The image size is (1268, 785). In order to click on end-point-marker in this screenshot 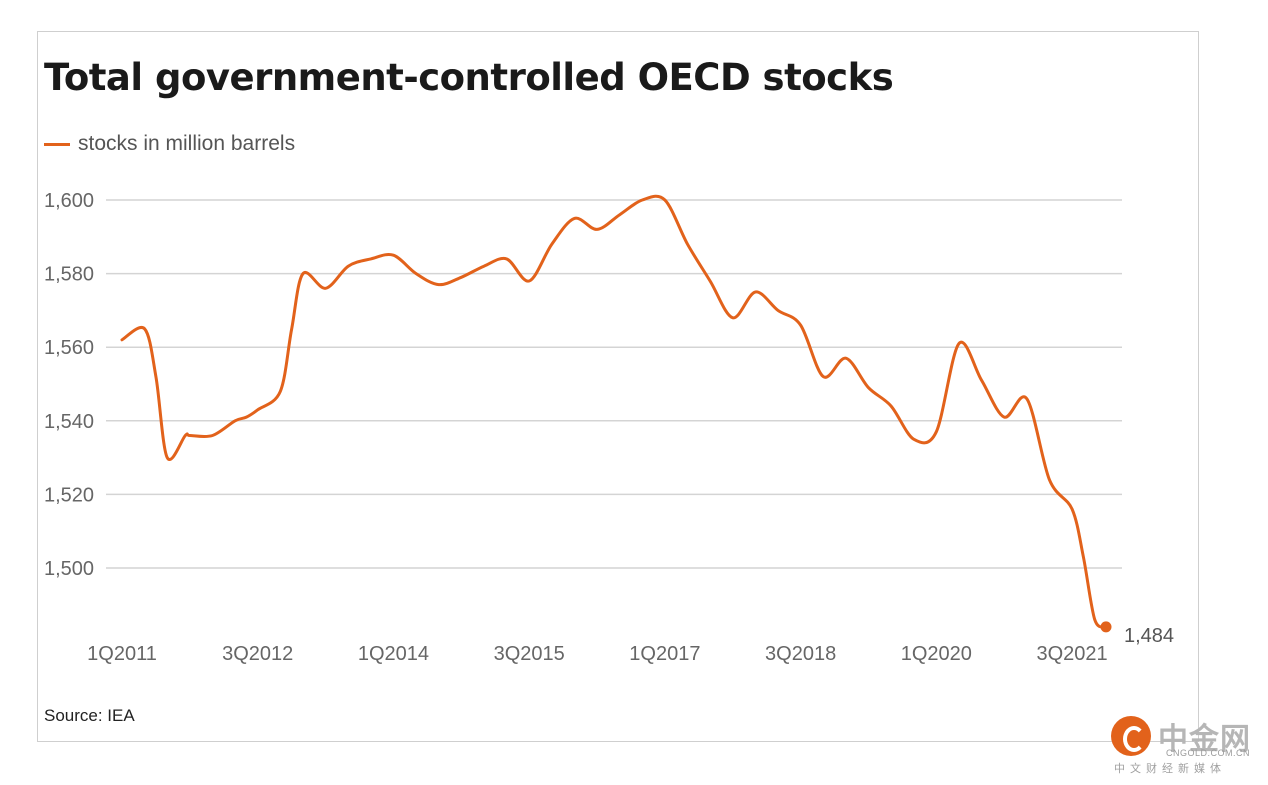, I will do `click(1106, 627)`.